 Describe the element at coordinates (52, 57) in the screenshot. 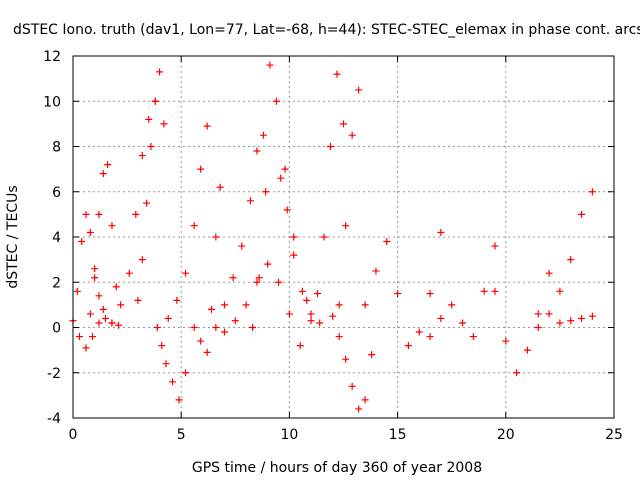

I see `y-tick-label: 12` at that location.